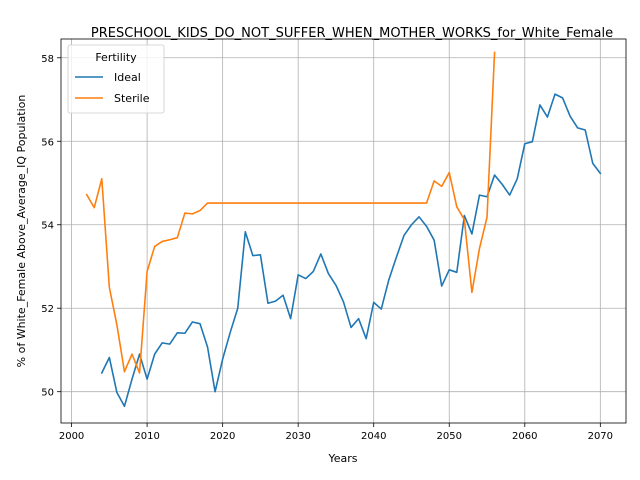 The image size is (640, 480). I want to click on x-tick-label: 2030, so click(297, 436).